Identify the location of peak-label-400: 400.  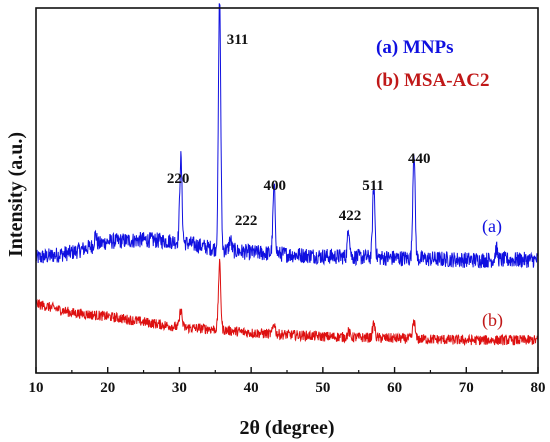
(275, 186).